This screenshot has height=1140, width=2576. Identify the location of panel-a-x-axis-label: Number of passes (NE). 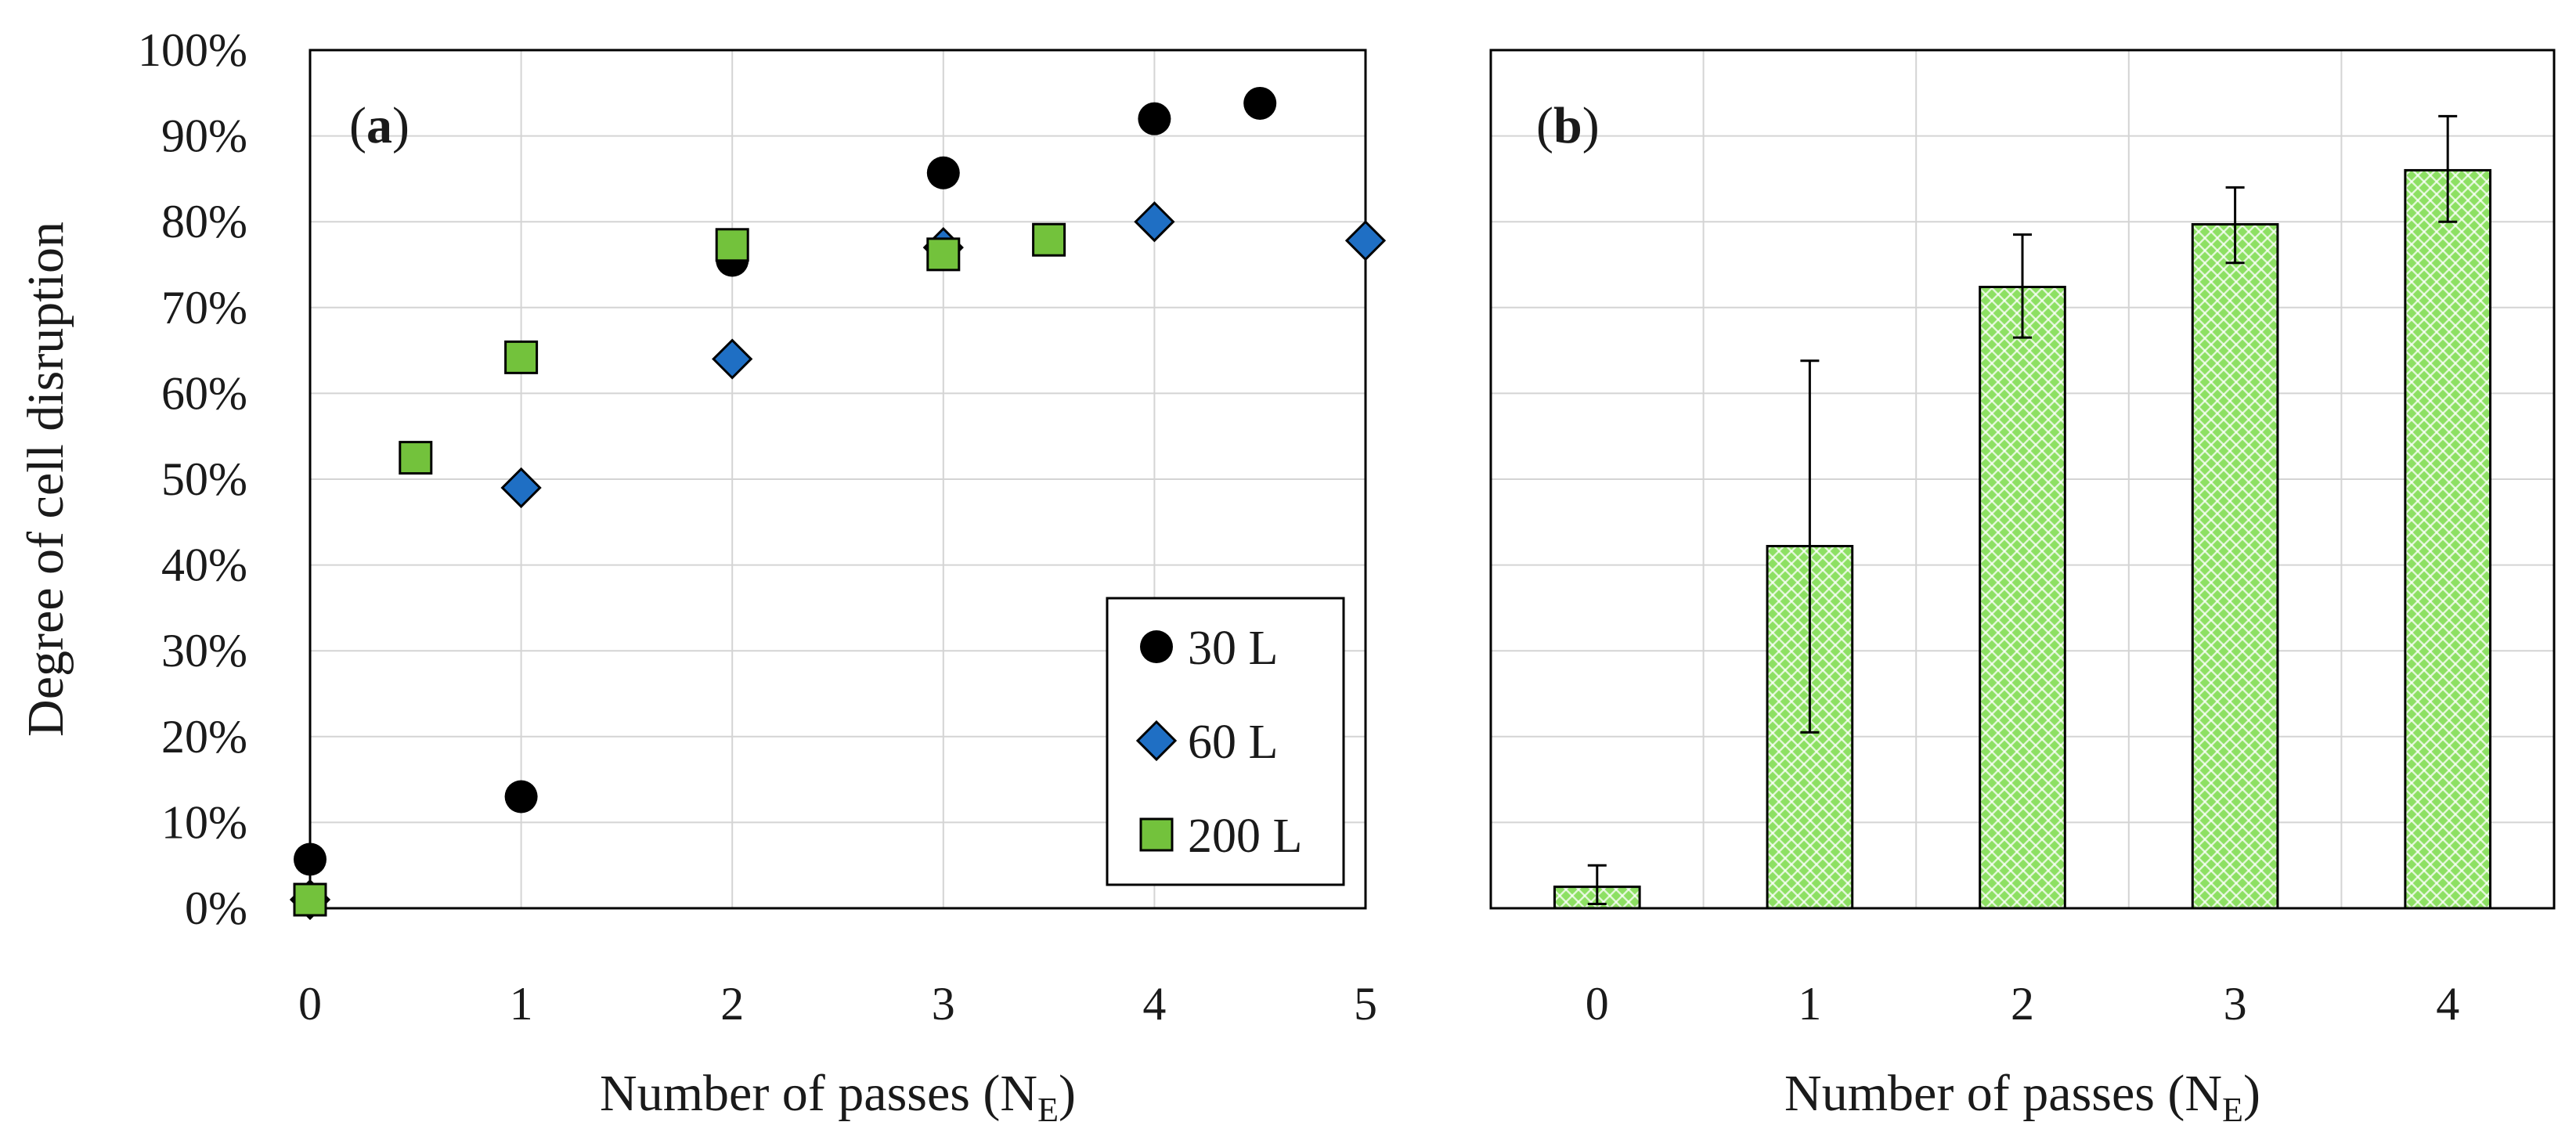
(838, 1097).